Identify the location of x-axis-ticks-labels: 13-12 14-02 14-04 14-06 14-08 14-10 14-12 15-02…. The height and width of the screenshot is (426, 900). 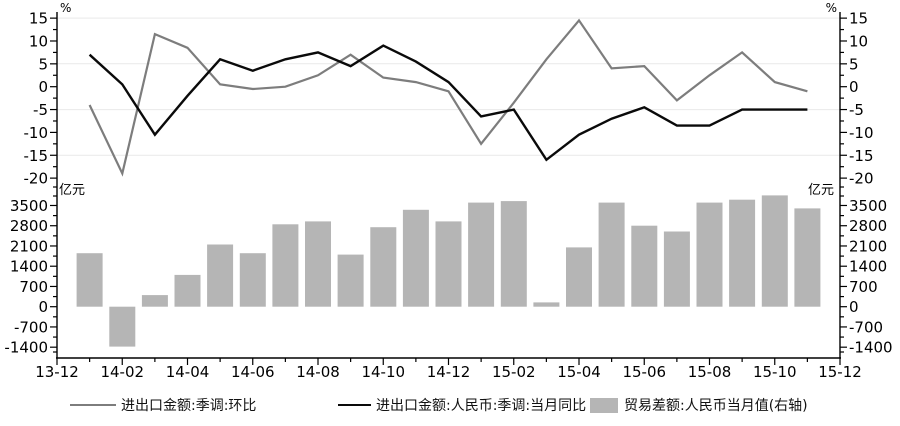
(448, 369).